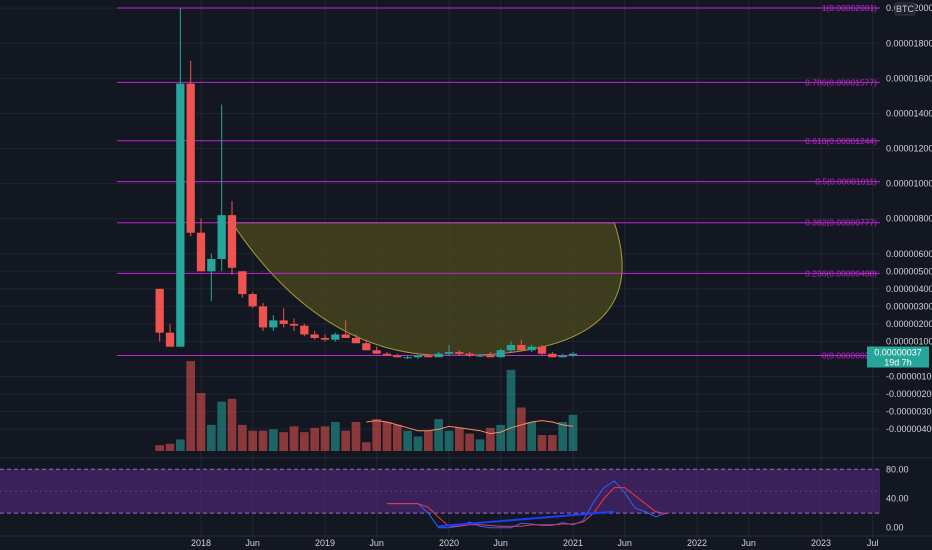  What do you see at coordinates (909, 78) in the screenshot?
I see `price-tick-label: 0.00001600` at bounding box center [909, 78].